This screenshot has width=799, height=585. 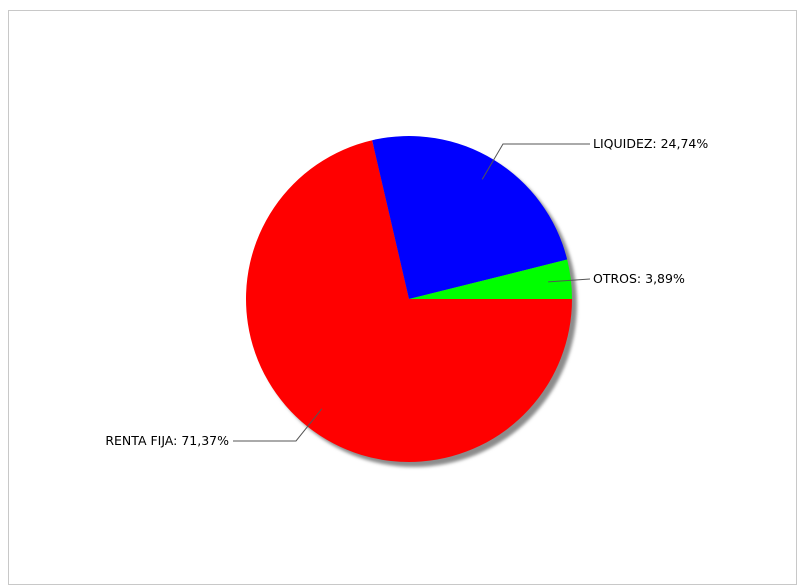 What do you see at coordinates (278, 425) in the screenshot?
I see `leader-line-renta-fija` at bounding box center [278, 425].